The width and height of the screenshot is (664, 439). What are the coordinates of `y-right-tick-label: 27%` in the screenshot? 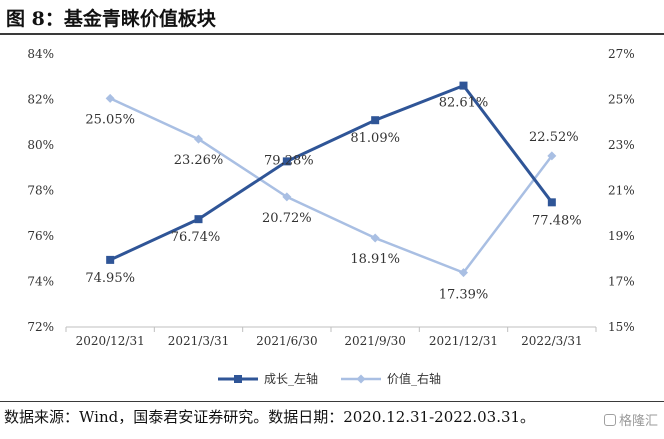 It's located at (621, 54).